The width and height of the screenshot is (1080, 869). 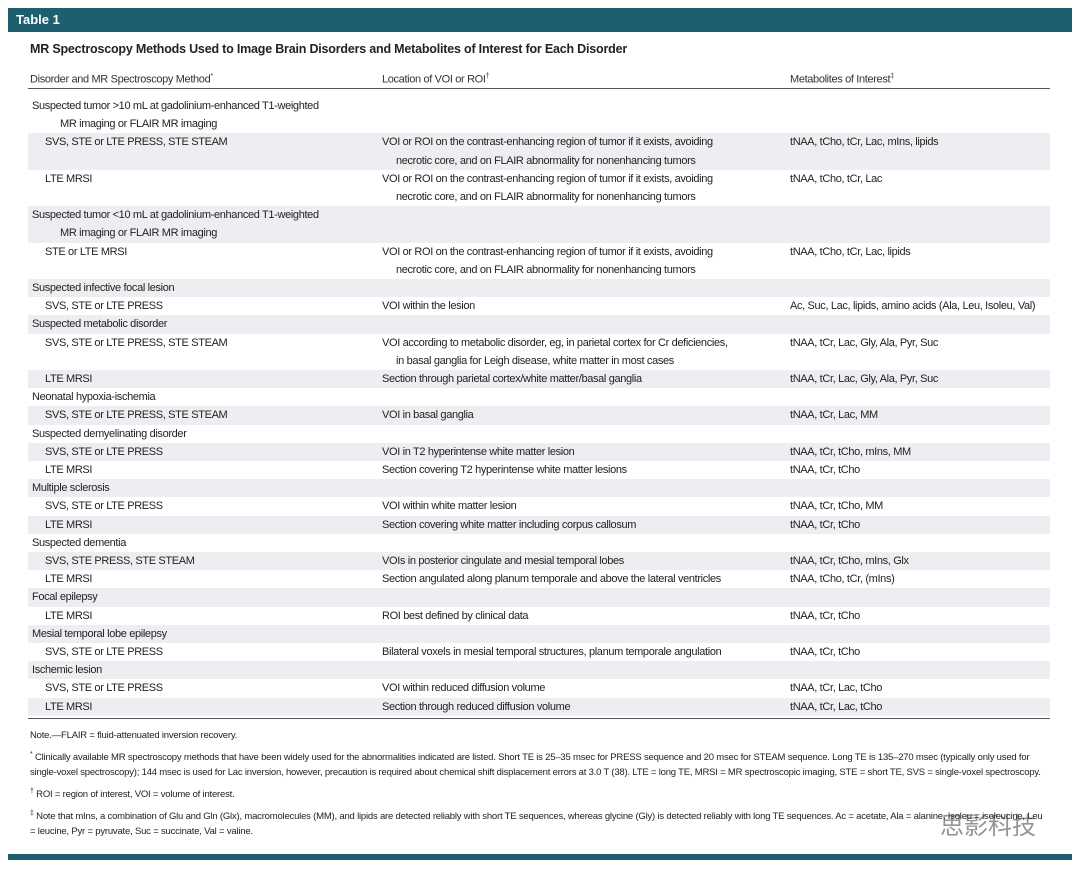 What do you see at coordinates (864, 142) in the screenshot?
I see `metabolites-cell: tNAA, tCho, tCr, Lac, mIns, lipids` at bounding box center [864, 142].